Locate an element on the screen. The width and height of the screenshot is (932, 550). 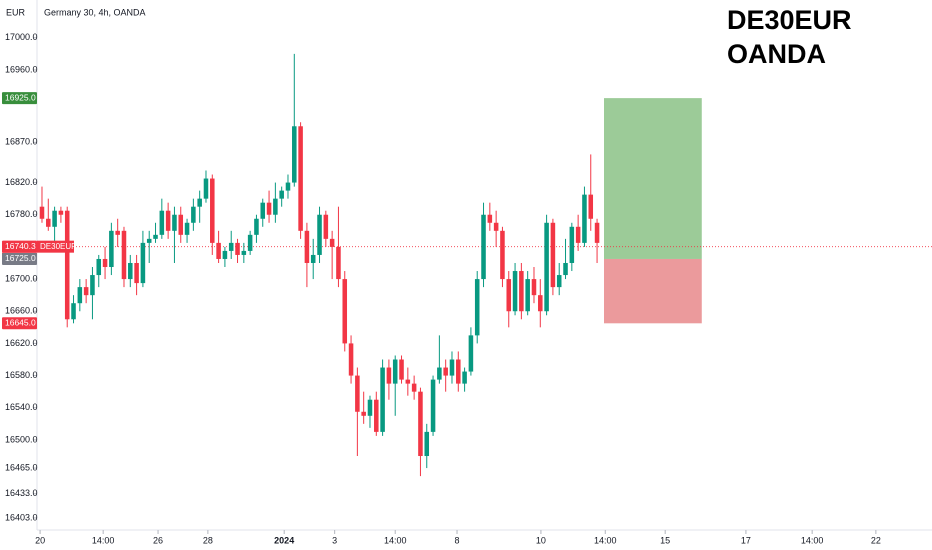
price-tag-label: 16925.0 is located at coordinates (20, 97).